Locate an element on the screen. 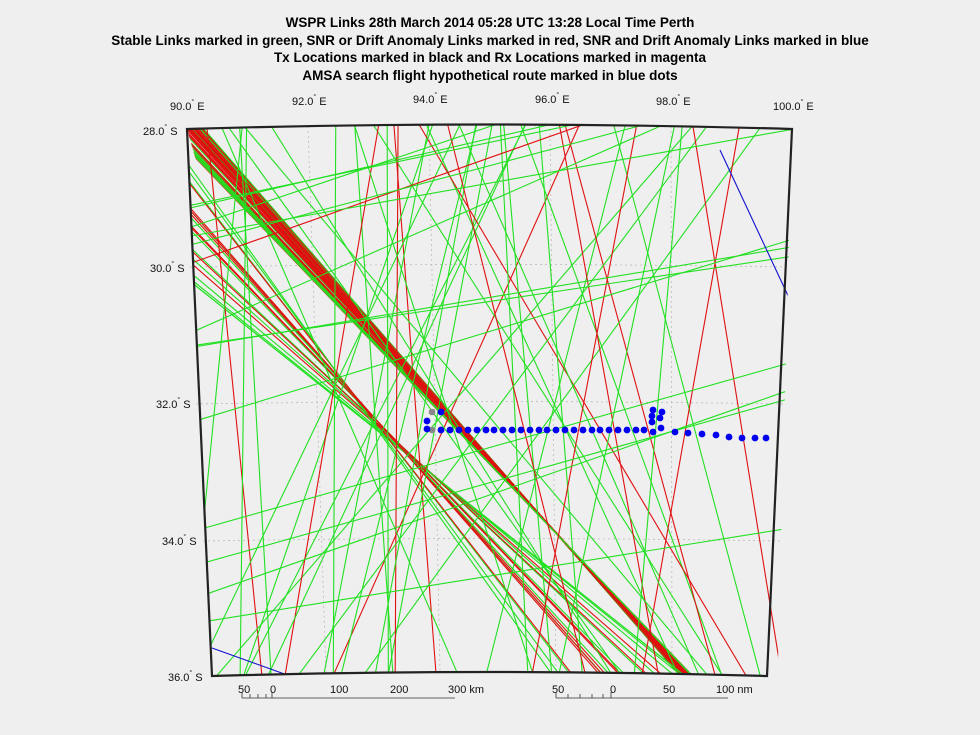  scale-bar-km is located at coordinates (348, 695).